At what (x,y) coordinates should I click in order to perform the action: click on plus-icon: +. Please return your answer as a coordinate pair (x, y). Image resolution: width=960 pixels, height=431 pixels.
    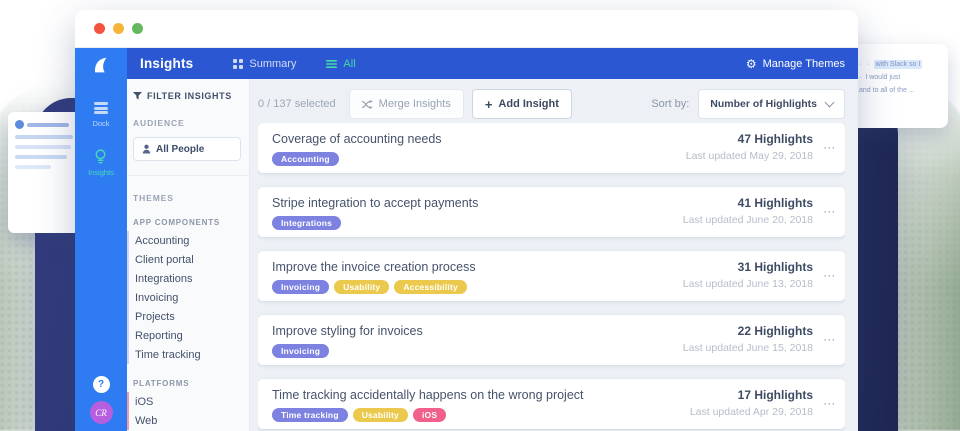
    Looking at the image, I should click on (488, 104).